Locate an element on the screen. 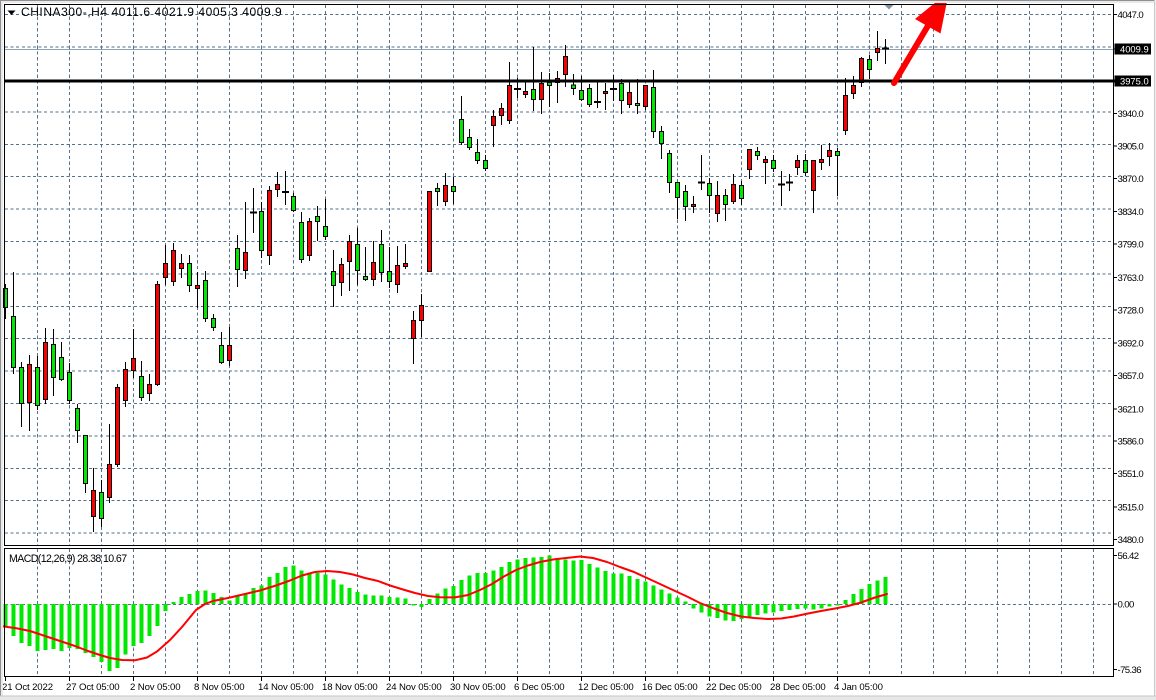 The width and height of the screenshot is (1156, 700). svg-text: 8 Nov 05:00 is located at coordinates (219, 687).